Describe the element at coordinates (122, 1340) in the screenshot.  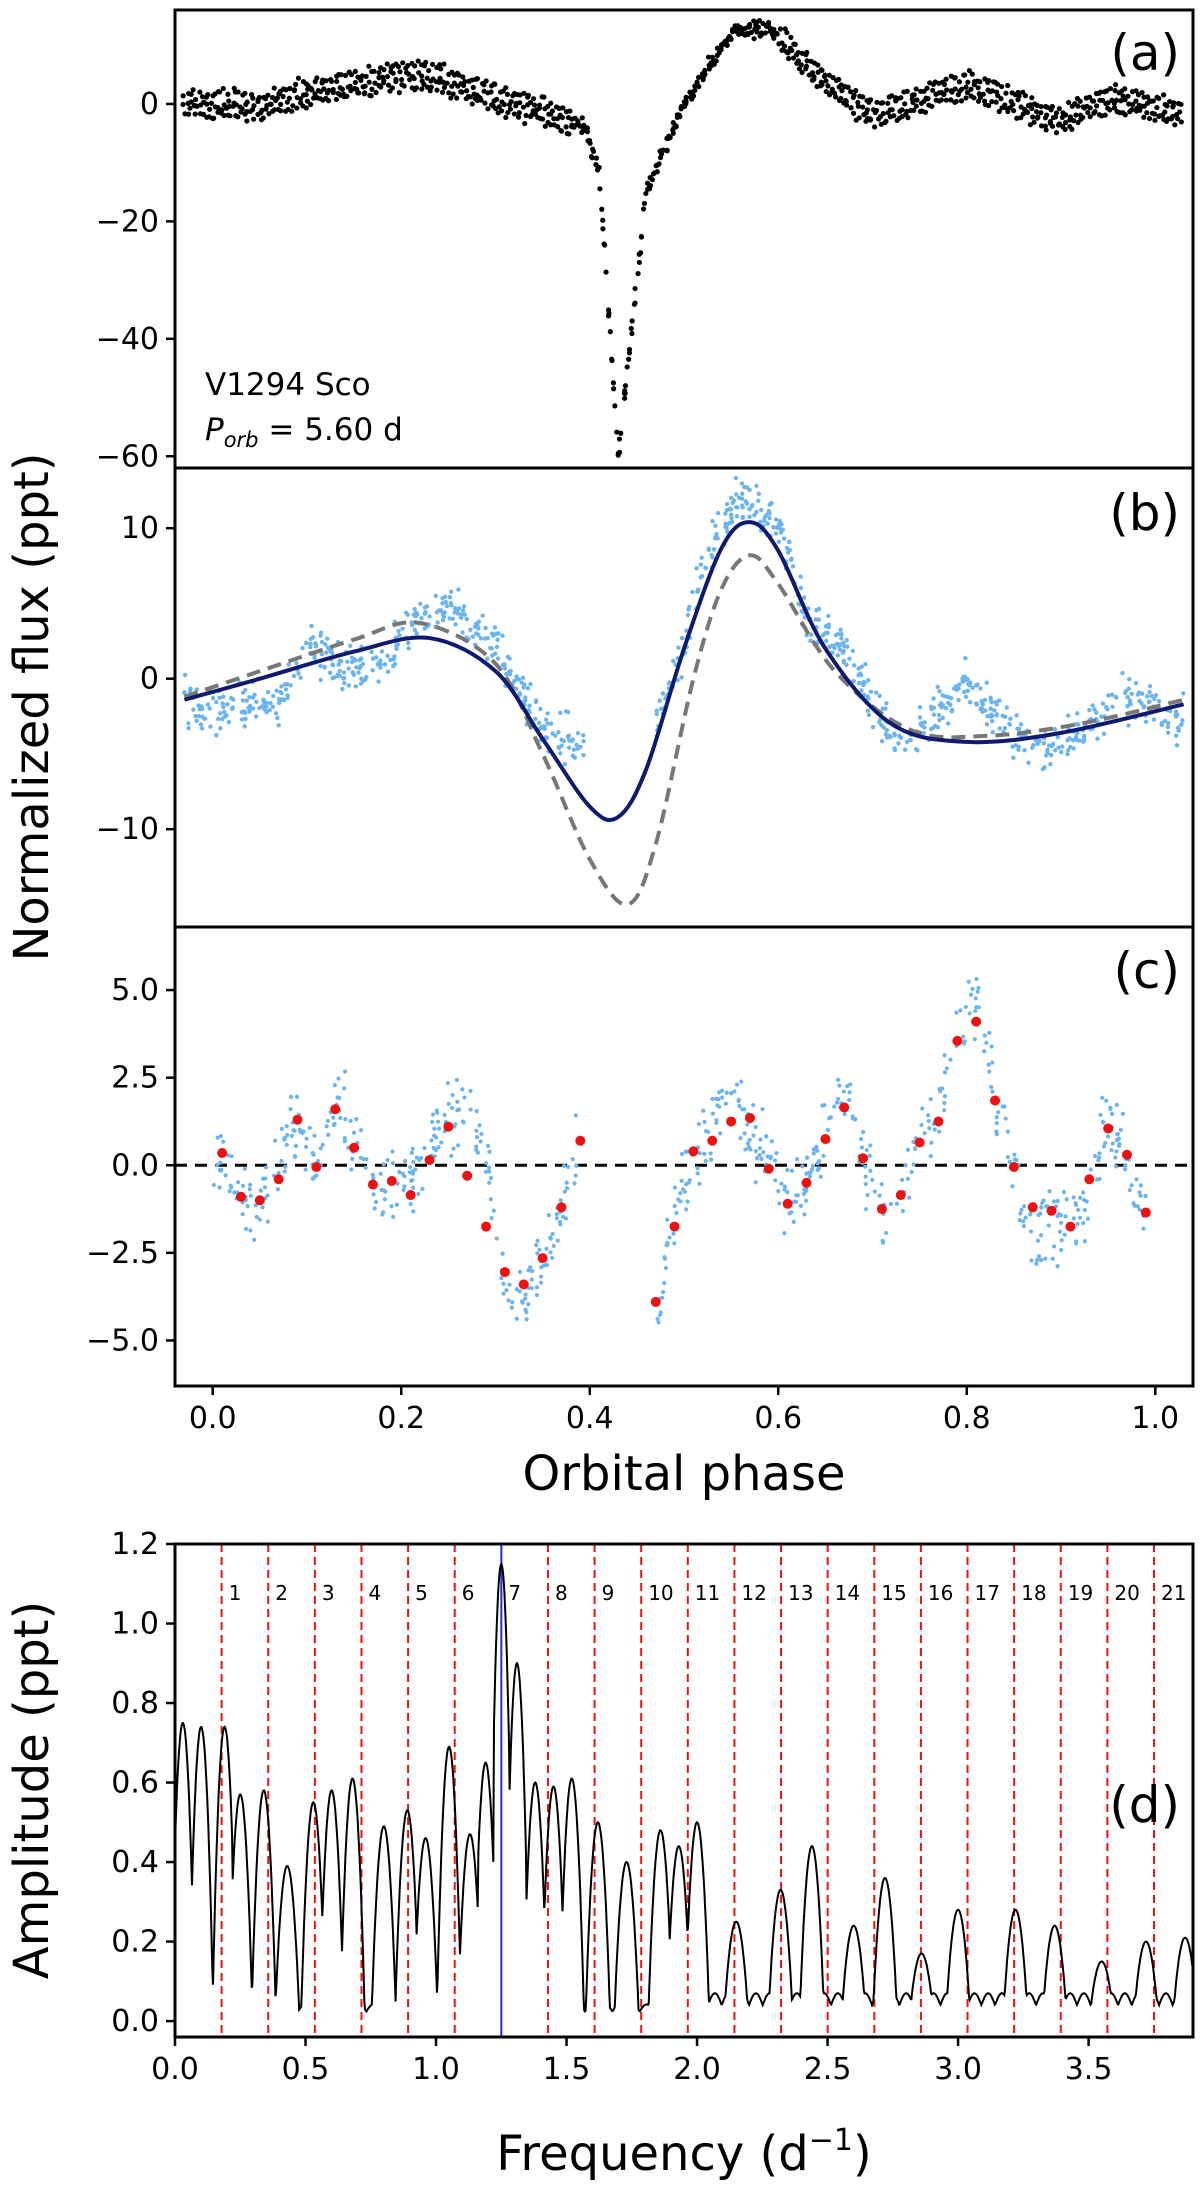
I see `panel-c-ytick-label: −5.0` at that location.